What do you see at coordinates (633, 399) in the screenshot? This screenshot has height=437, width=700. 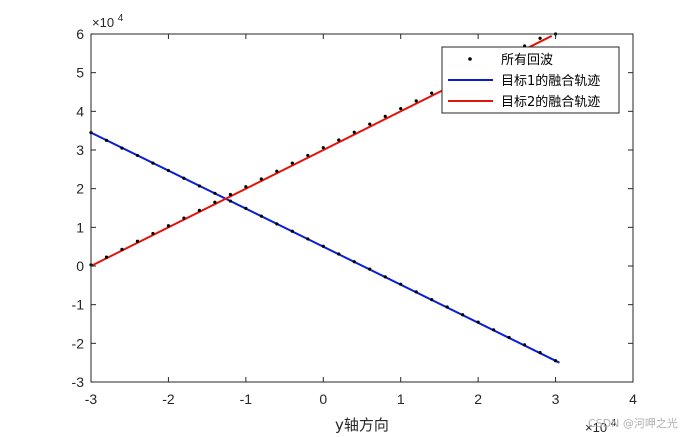 I see `x-tick-label: 4` at bounding box center [633, 399].